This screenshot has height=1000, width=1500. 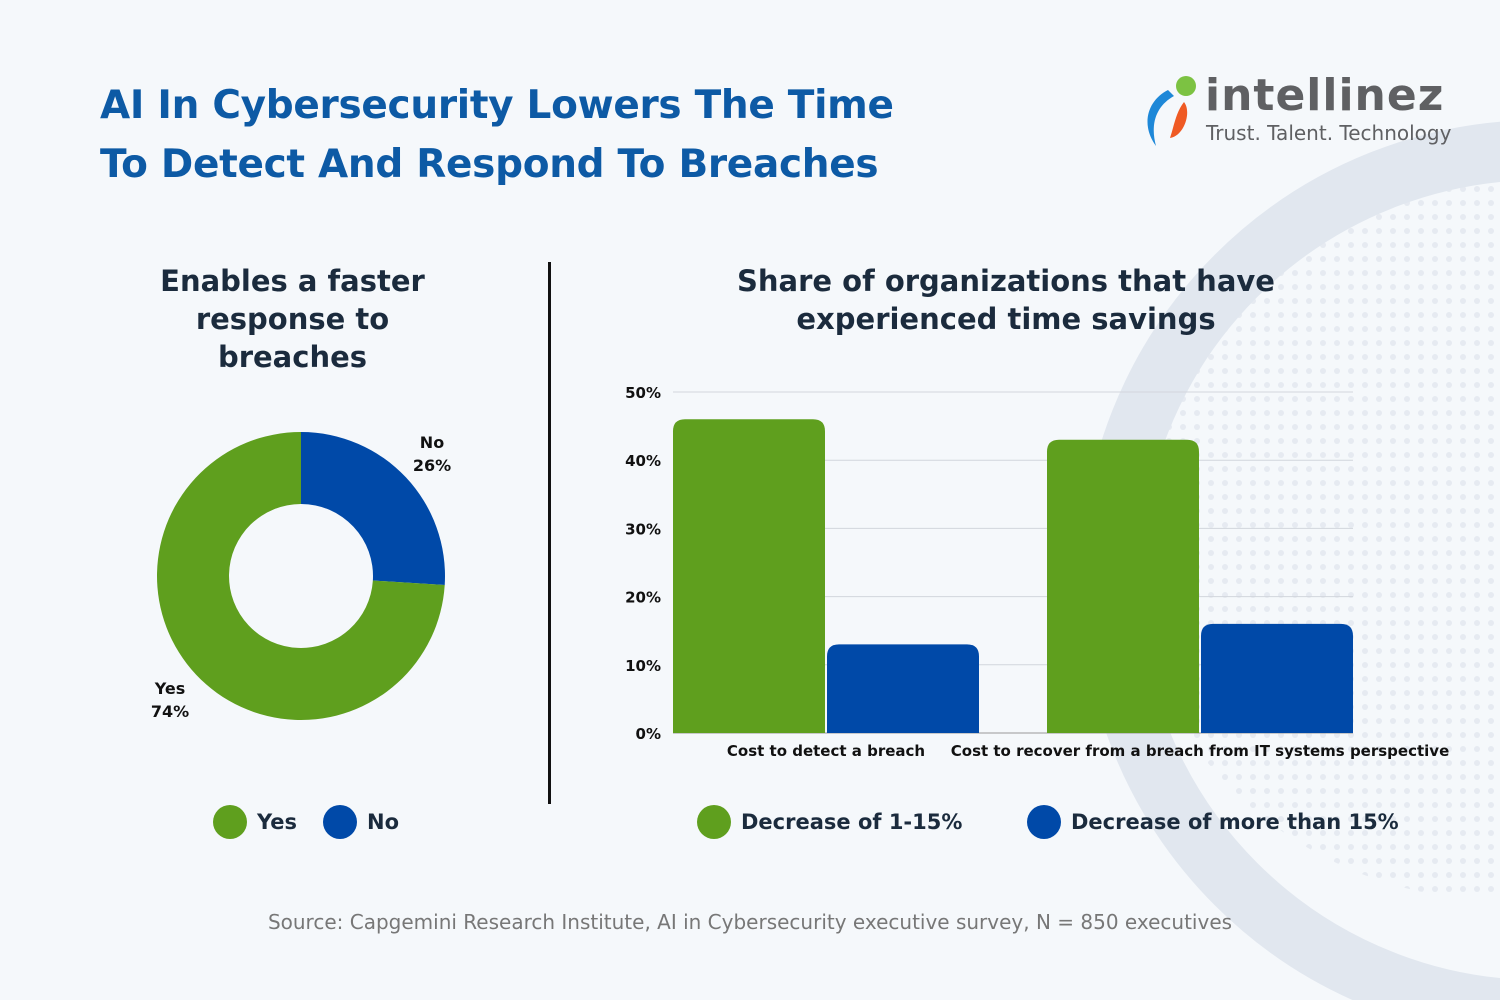 I want to click on donut-title-line: Enables a faster, so click(x=292, y=281).